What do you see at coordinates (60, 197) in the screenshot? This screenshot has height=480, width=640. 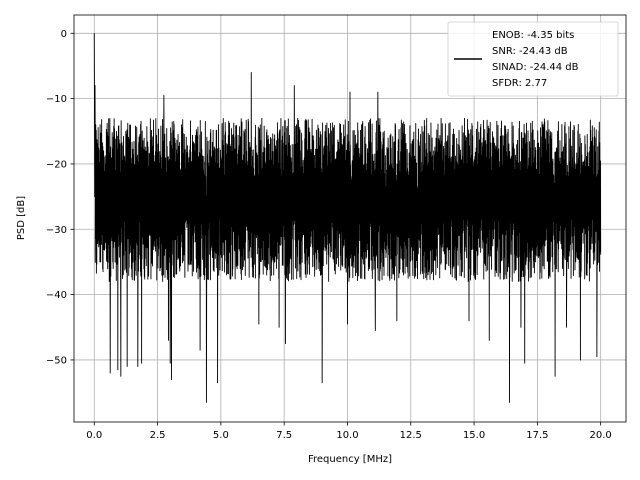 I see `y-axis-ticks: 0 −10 −20 −30 −40 −50` at bounding box center [60, 197].